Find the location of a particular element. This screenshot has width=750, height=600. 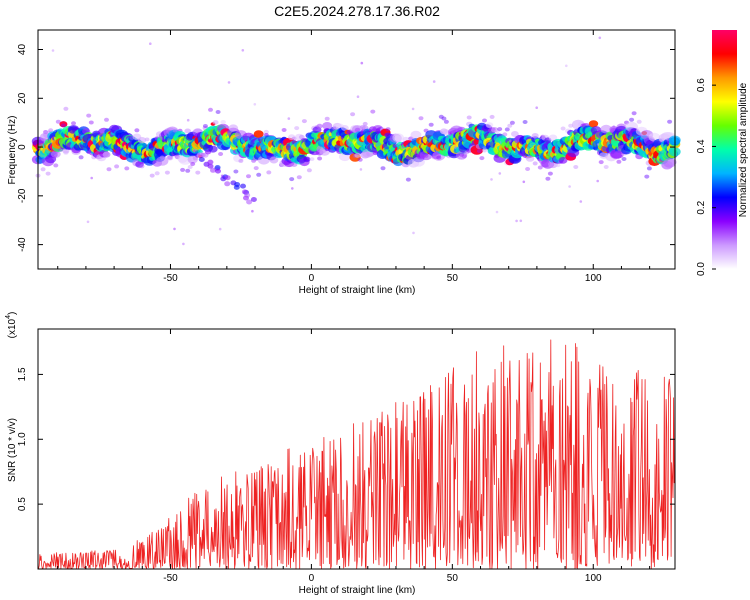

spectrogram-y-tick-label: -20 is located at coordinates (22, 195).